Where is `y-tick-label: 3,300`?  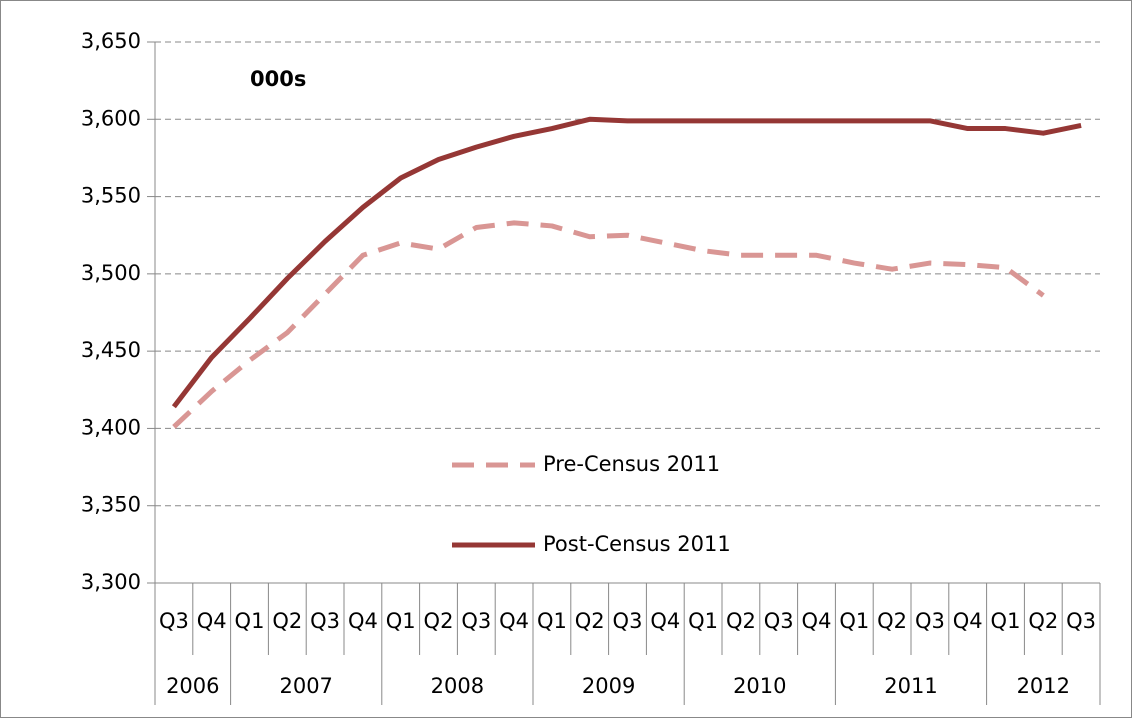 y-tick-label: 3,300 is located at coordinates (111, 582).